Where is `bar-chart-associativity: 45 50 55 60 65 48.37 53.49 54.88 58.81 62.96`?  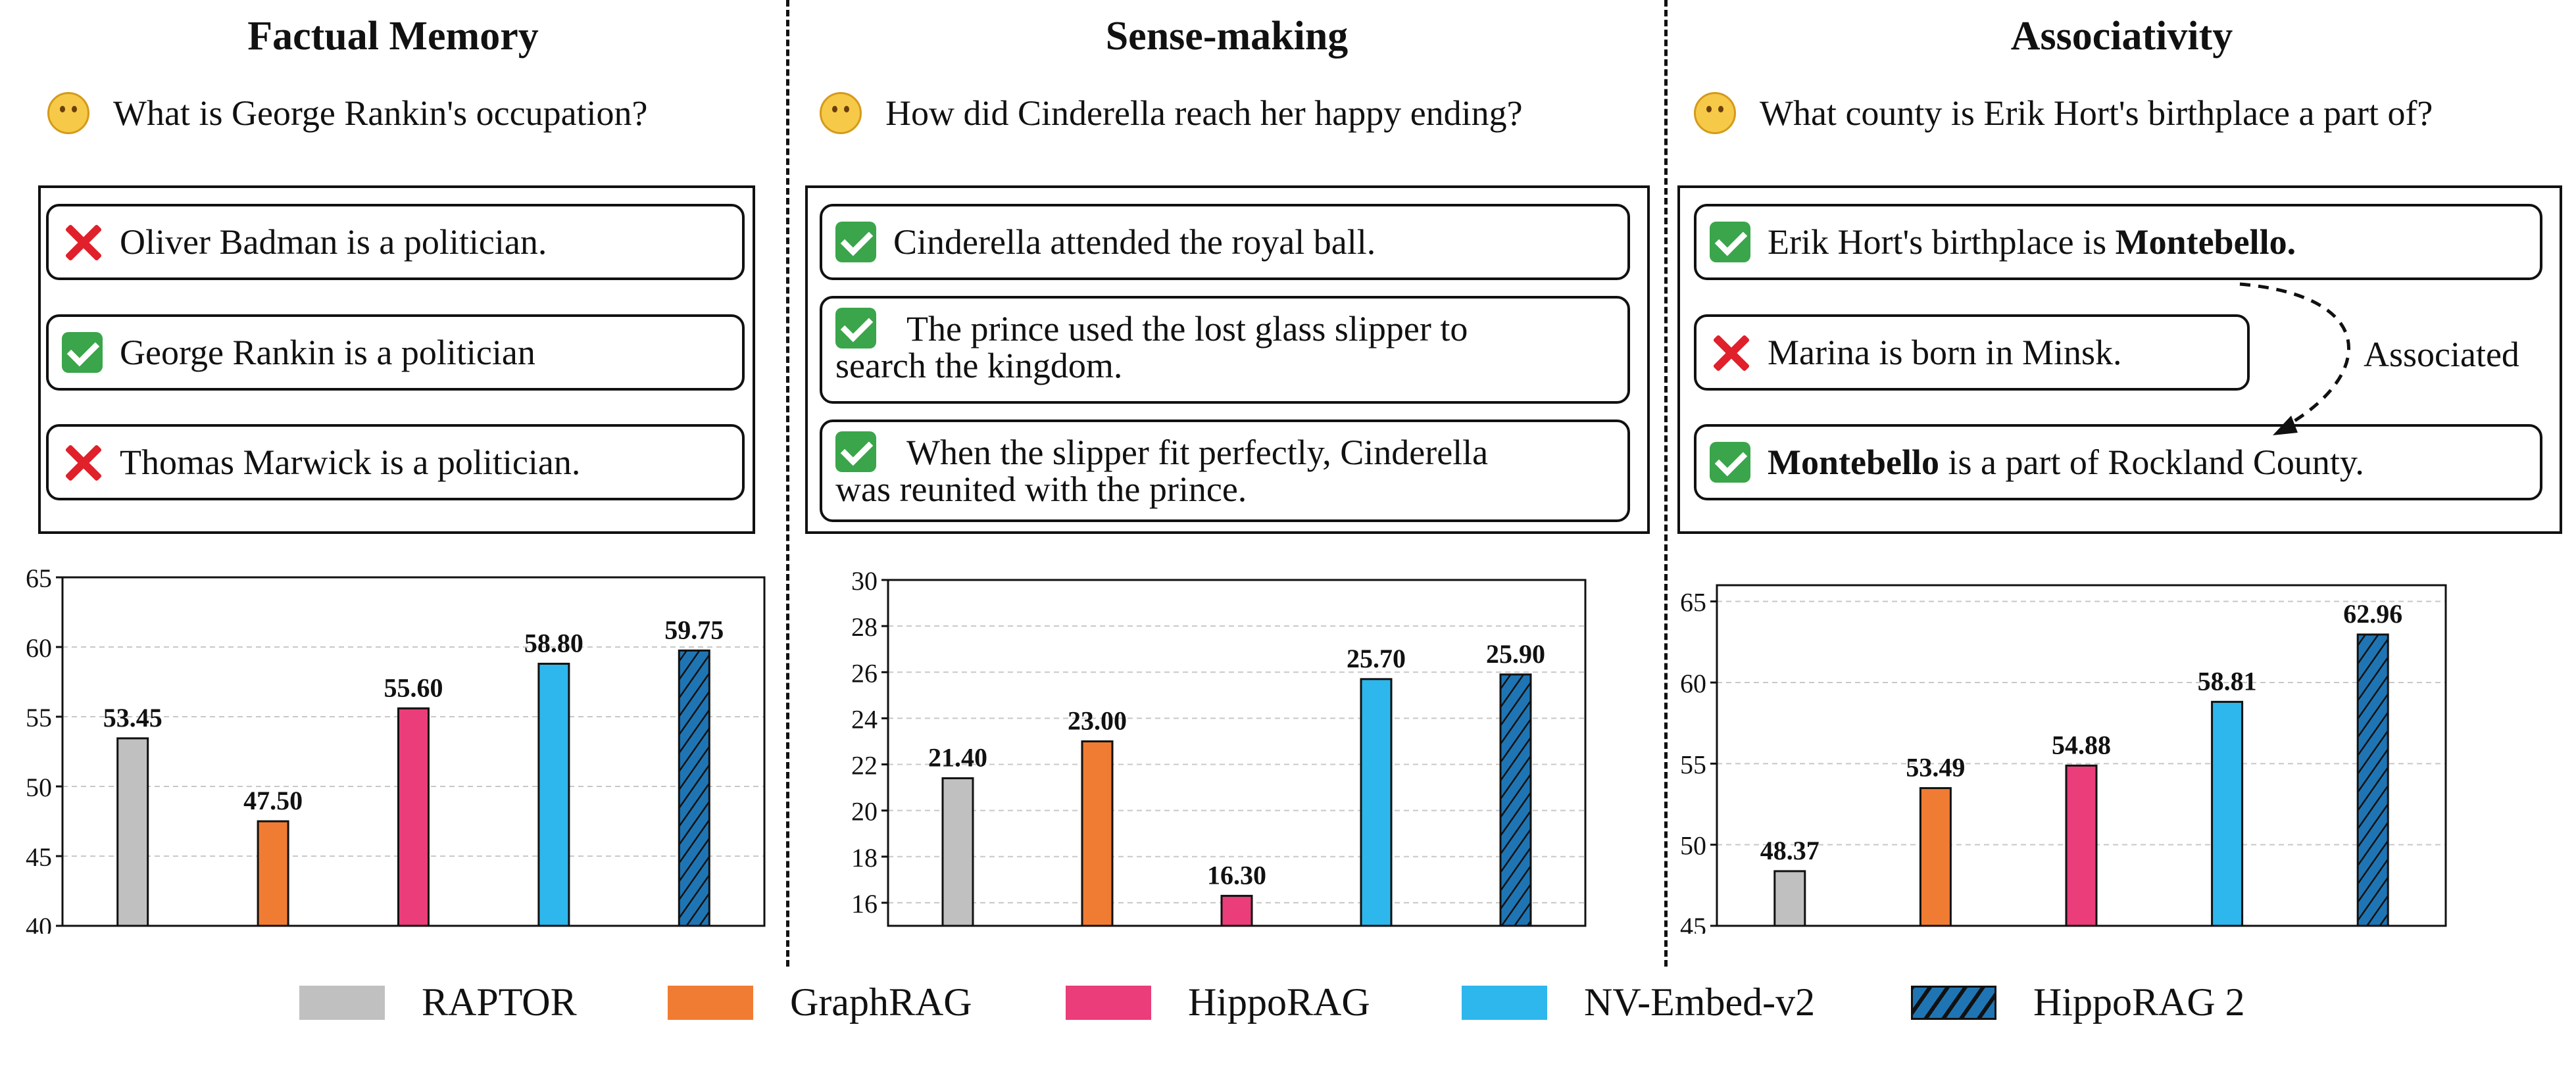 bar-chart-associativity: 45 50 55 60 65 48.37 53.49 54.88 58.81 62.96 is located at coordinates (2063, 759).